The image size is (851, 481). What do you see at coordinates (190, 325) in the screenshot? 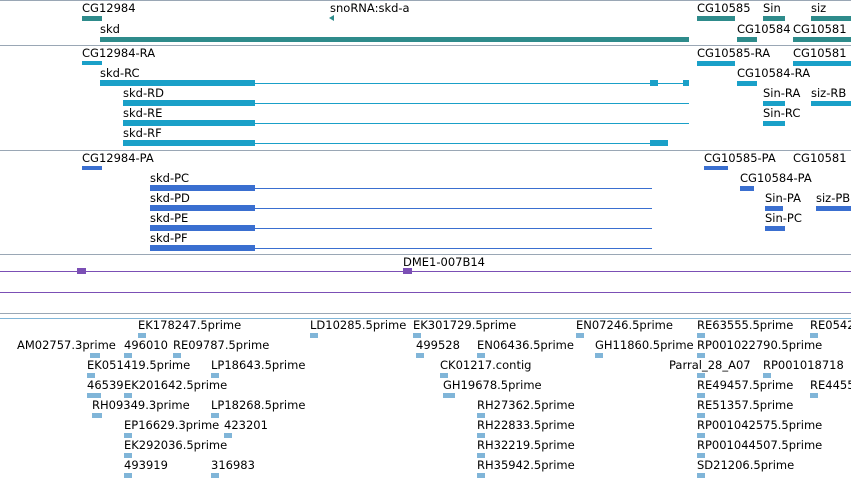
I see `est-label: EK178247.5prime` at bounding box center [190, 325].